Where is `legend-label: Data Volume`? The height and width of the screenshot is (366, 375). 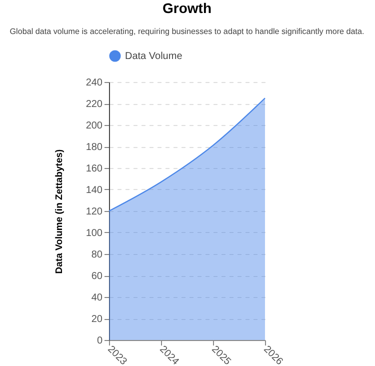 legend-label: Data Volume is located at coordinates (154, 56).